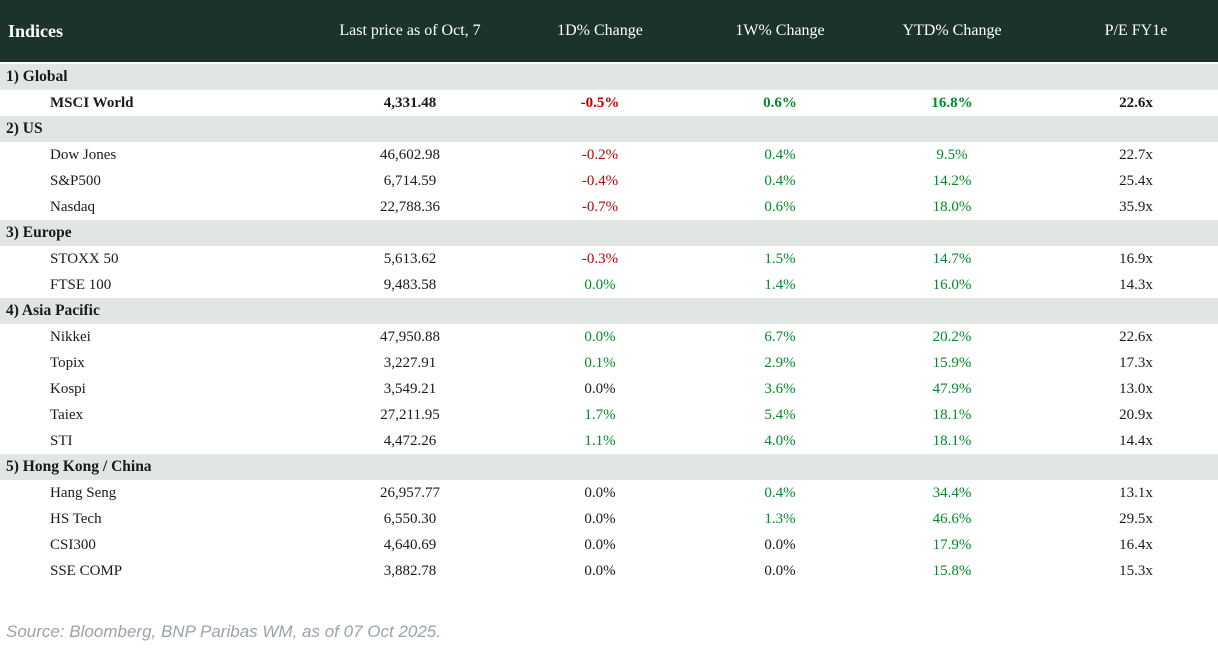 The height and width of the screenshot is (655, 1218). What do you see at coordinates (92, 102) in the screenshot?
I see `index-name: MSCI World` at bounding box center [92, 102].